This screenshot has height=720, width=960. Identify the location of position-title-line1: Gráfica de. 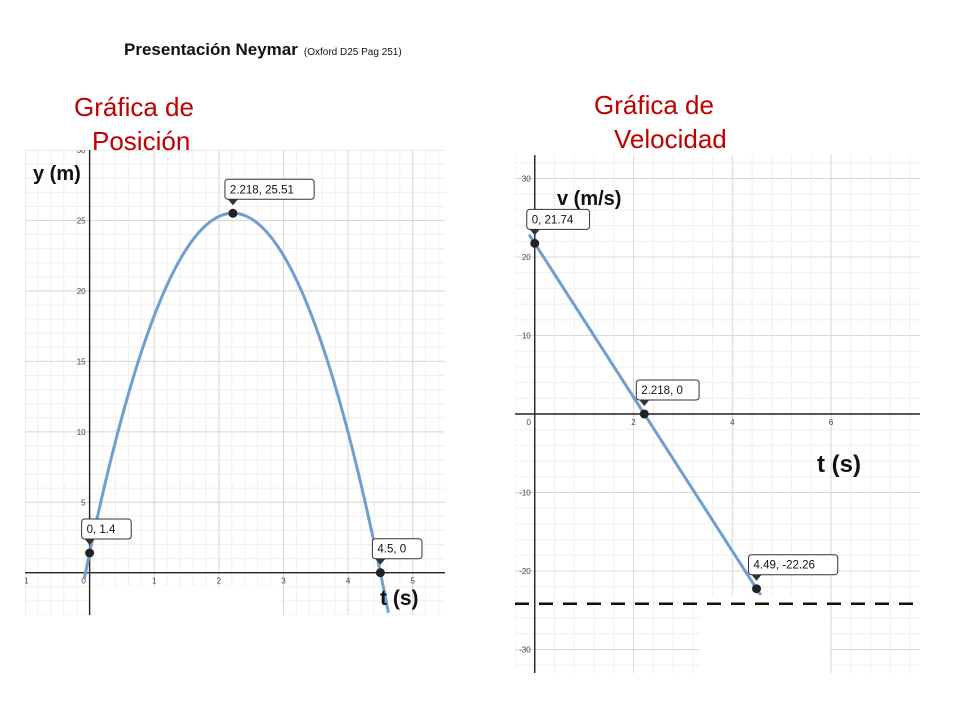
(134, 107).